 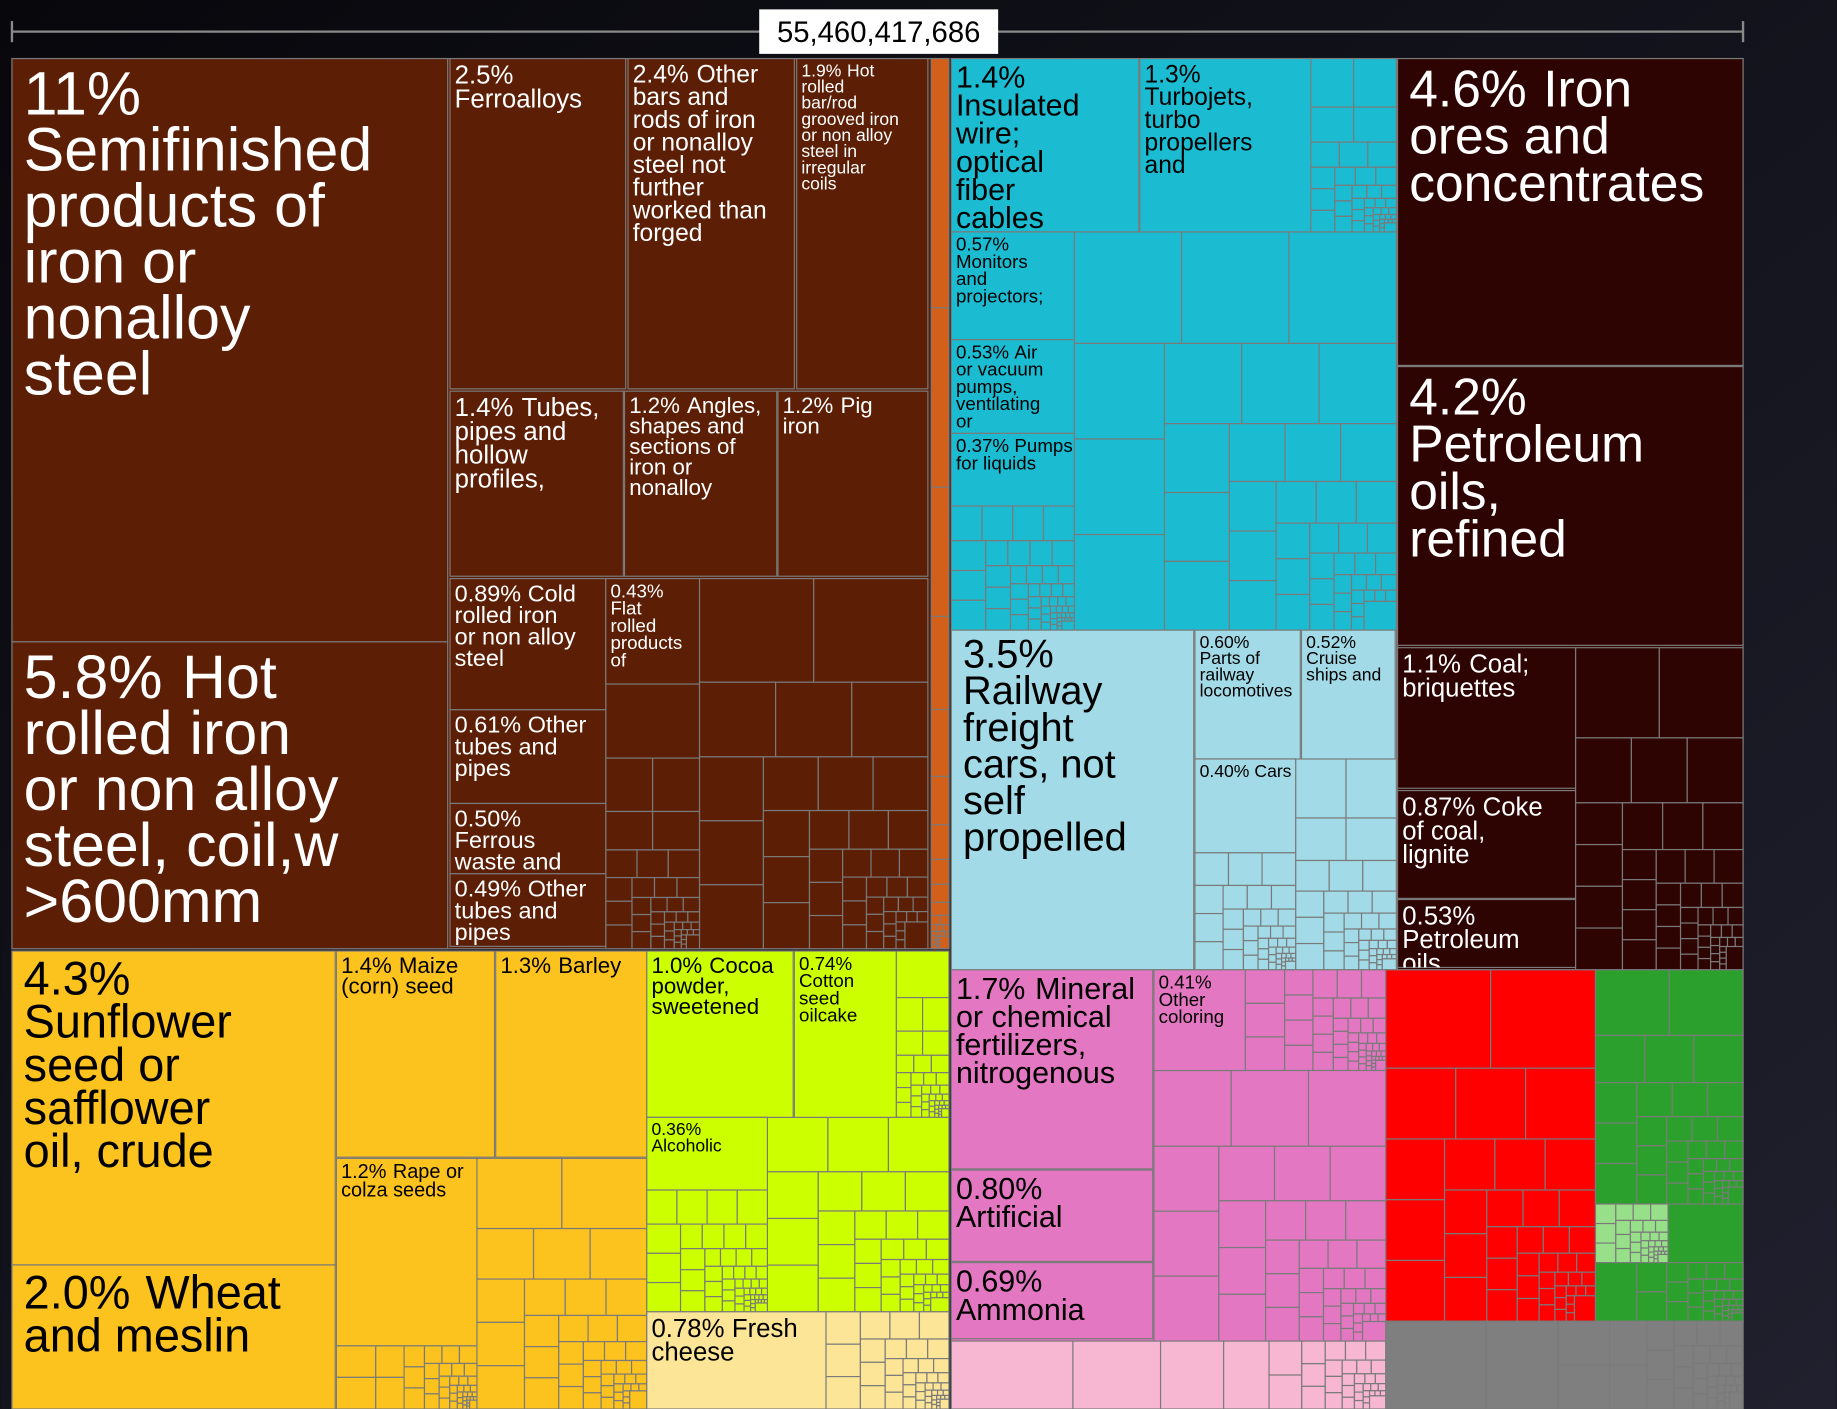 I want to click on label-line: Angles,, so click(x=727, y=405).